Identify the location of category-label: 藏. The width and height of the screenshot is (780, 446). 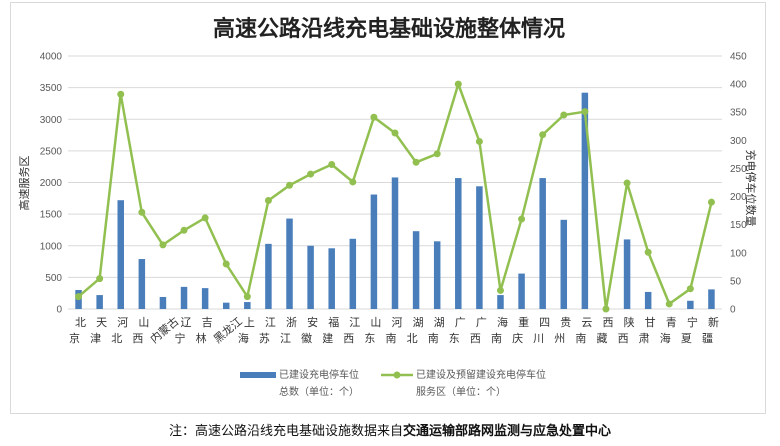
(601, 338).